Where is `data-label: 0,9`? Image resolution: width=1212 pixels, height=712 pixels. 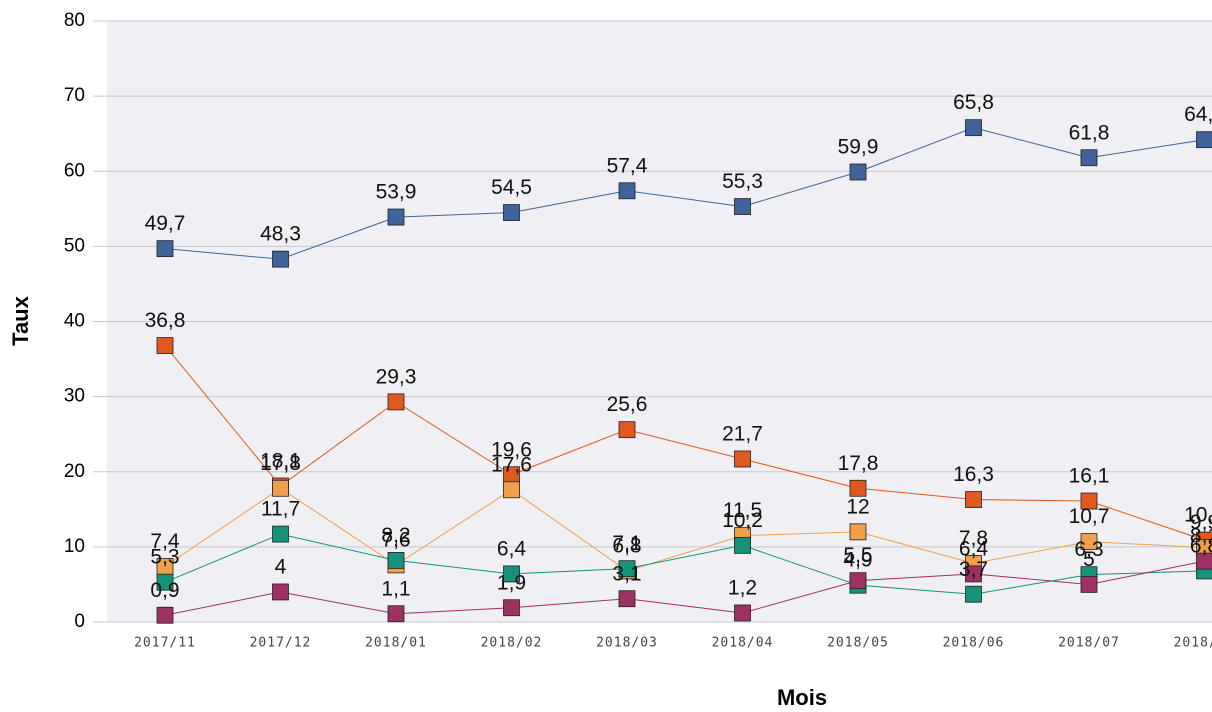 data-label: 0,9 is located at coordinates (164, 590).